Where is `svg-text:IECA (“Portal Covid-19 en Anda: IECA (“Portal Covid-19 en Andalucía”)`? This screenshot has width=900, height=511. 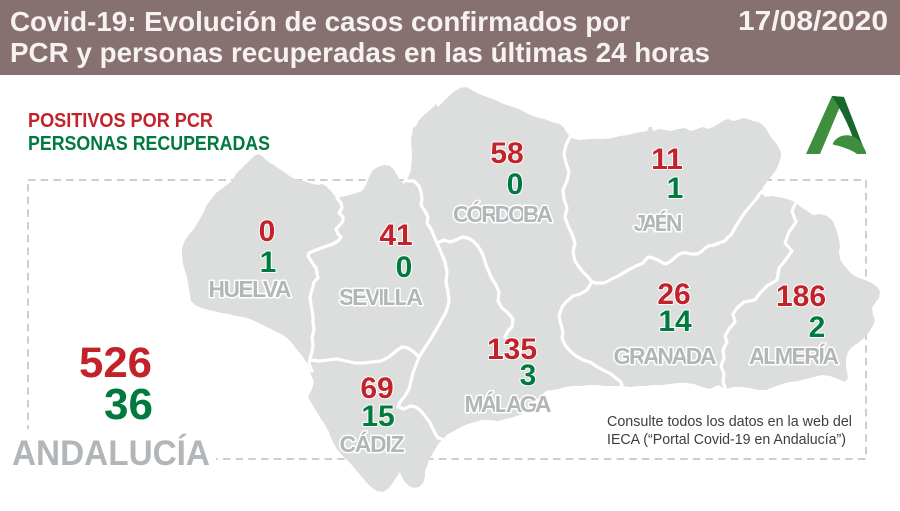
svg-text:IECA (“Portal Covid-19 en Anda: IECA (“Portal Covid-19 en Andalucía”) is located at coordinates (726, 440).